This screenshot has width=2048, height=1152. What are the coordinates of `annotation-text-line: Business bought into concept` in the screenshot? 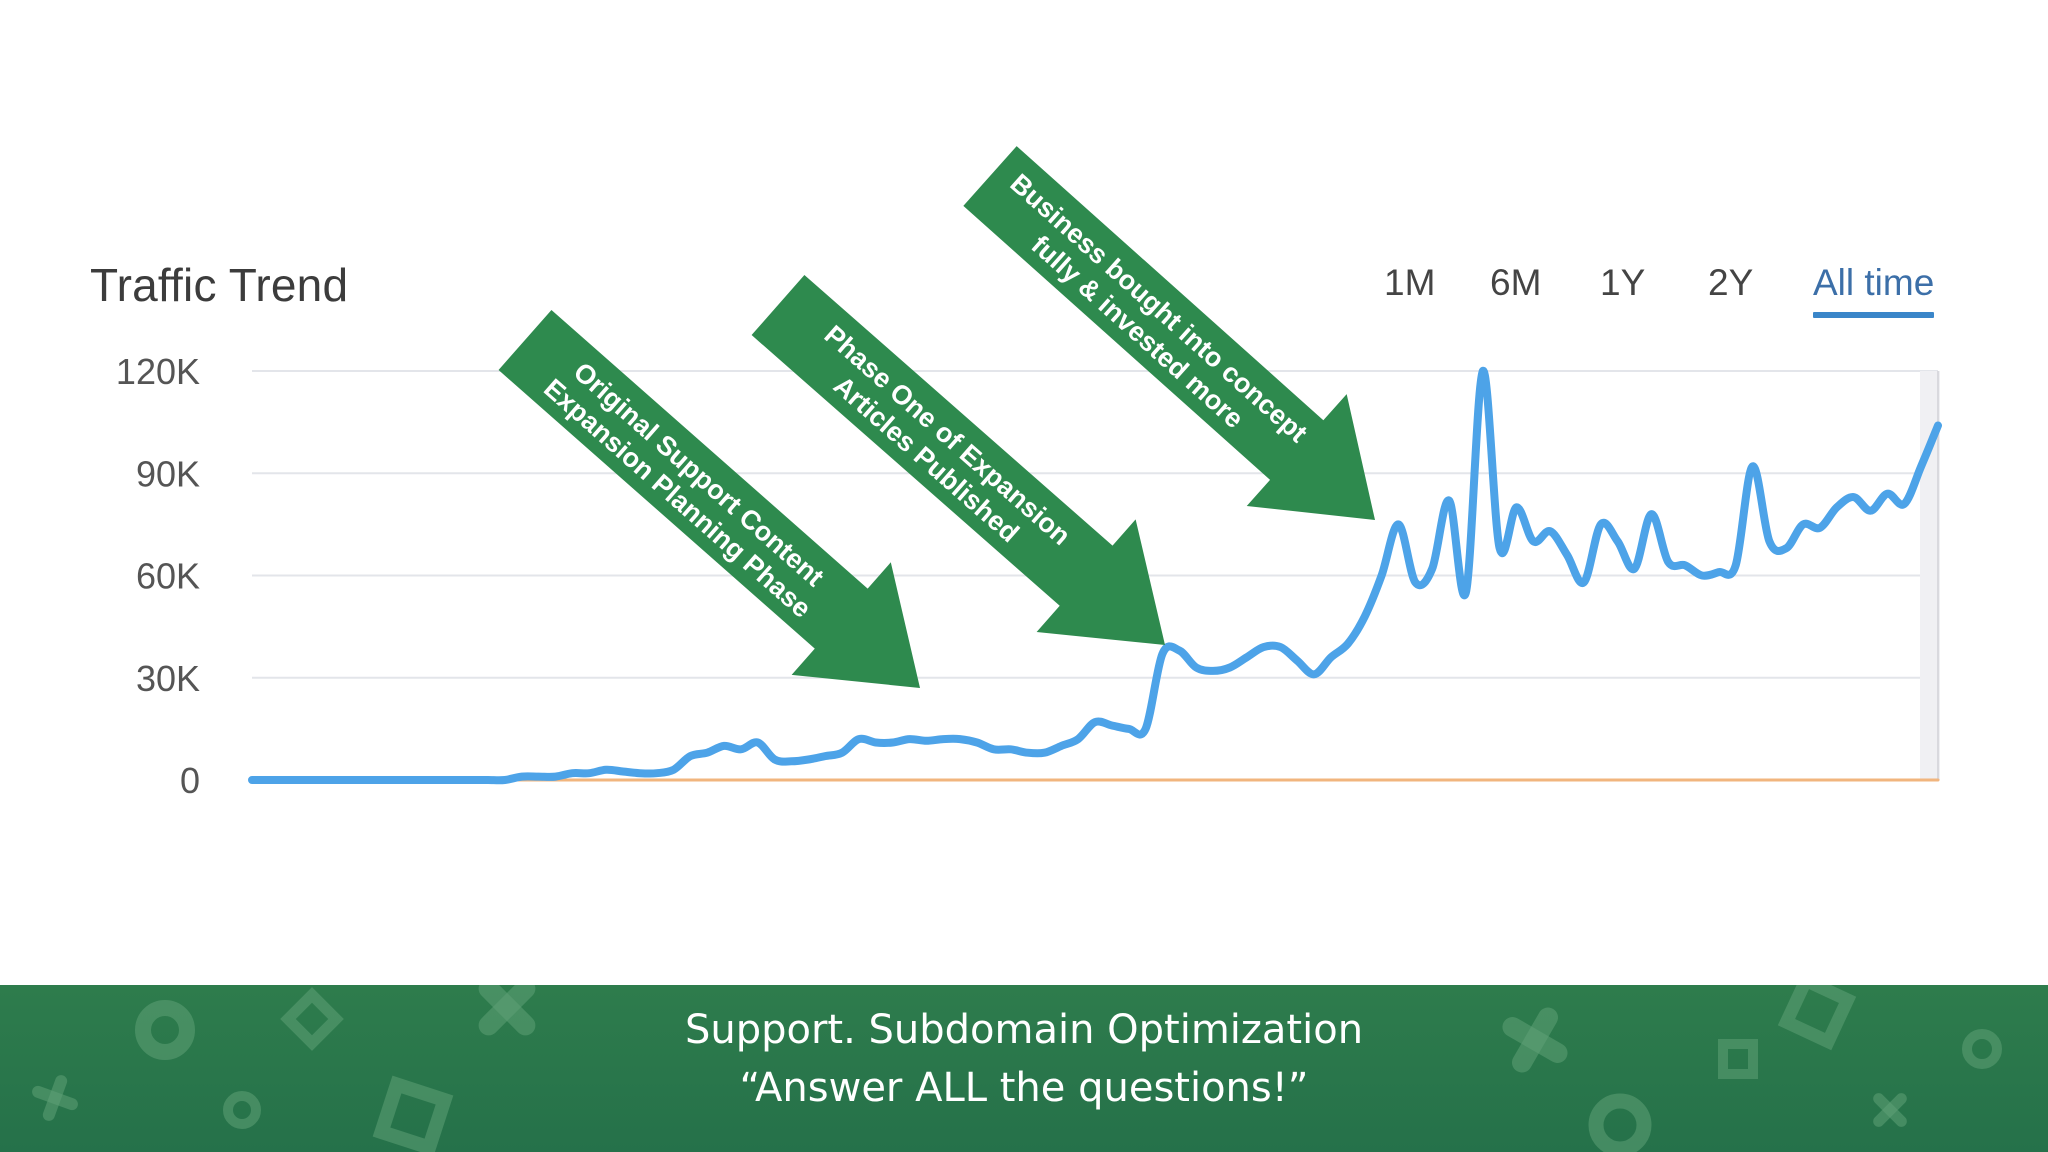 It's located at (1159, 308).